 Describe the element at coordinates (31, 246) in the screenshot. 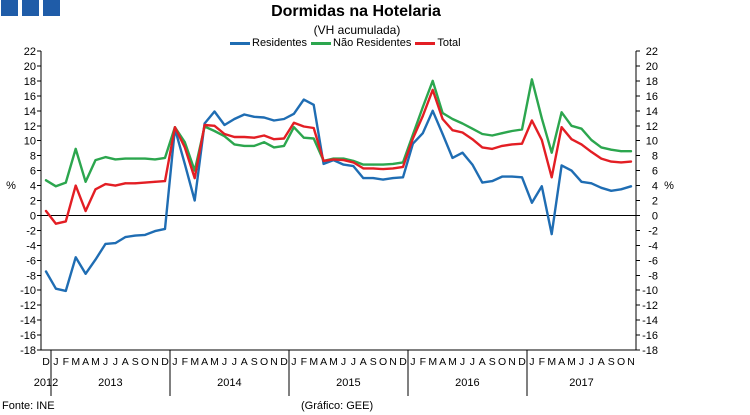

I see `y-tick-label-left: -4` at that location.